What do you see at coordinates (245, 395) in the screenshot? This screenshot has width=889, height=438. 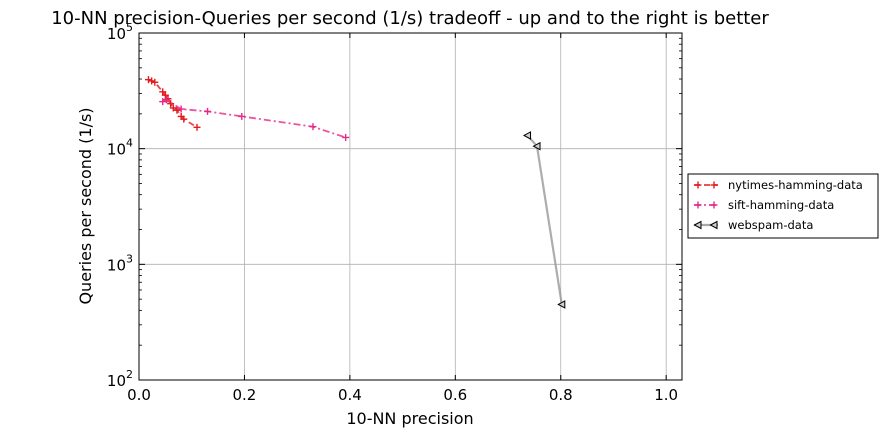 I see `x-tick-label: 0.2` at bounding box center [245, 395].